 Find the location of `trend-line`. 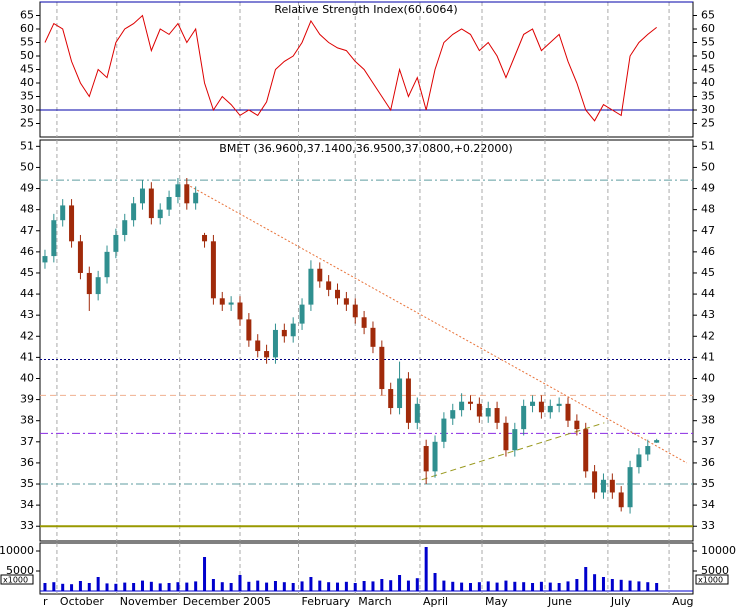

trend-line is located at coordinates (513, 451).